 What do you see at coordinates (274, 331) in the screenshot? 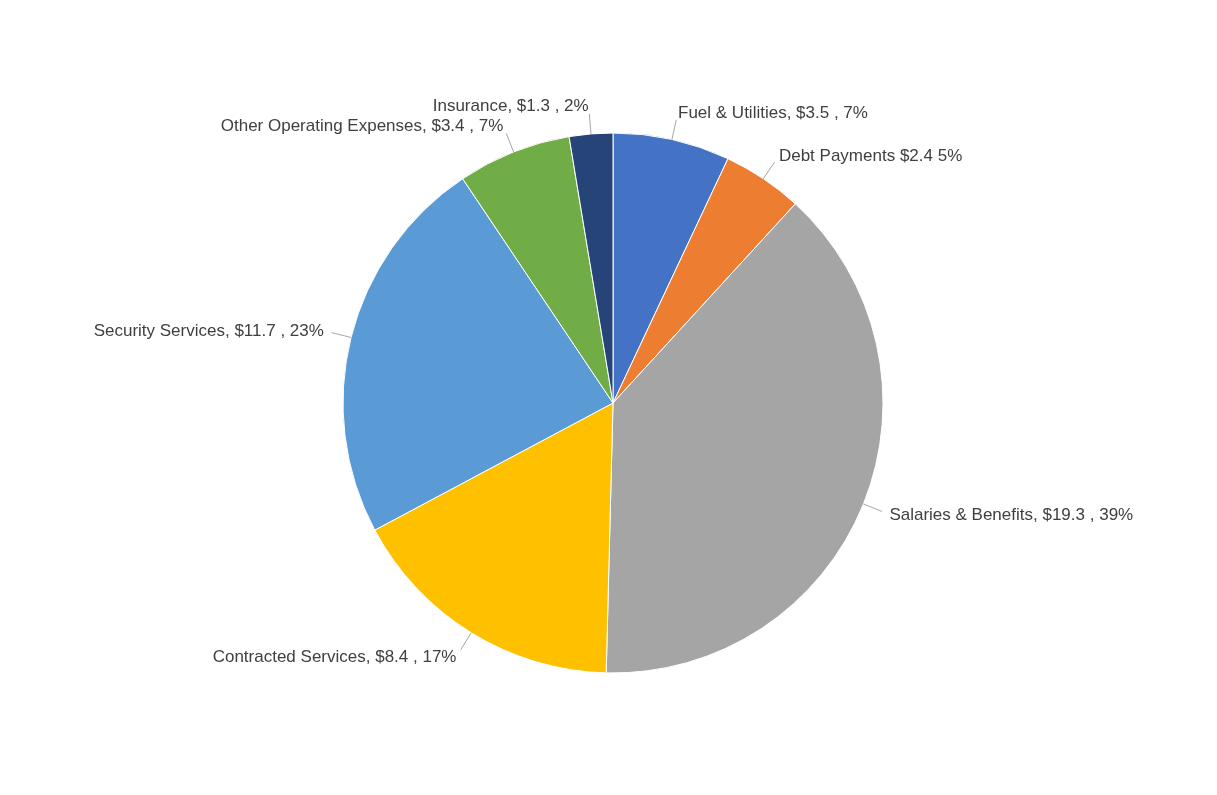
I see `data-label: , $11.7 , 23%` at bounding box center [274, 331].